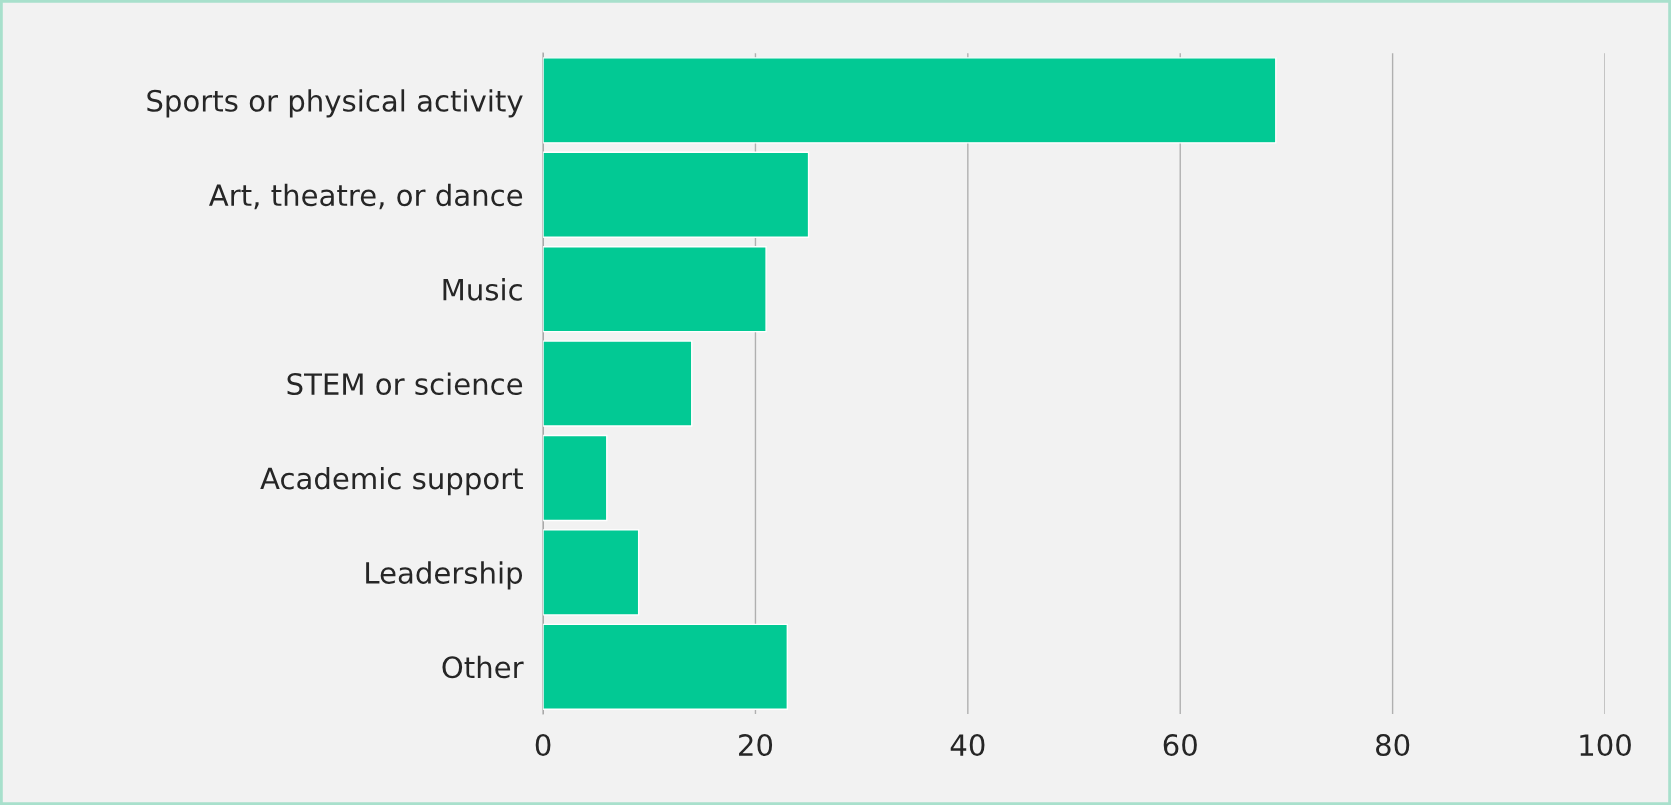 The image size is (1671, 805). What do you see at coordinates (1605, 745) in the screenshot?
I see `x-tick-label: 100` at bounding box center [1605, 745].